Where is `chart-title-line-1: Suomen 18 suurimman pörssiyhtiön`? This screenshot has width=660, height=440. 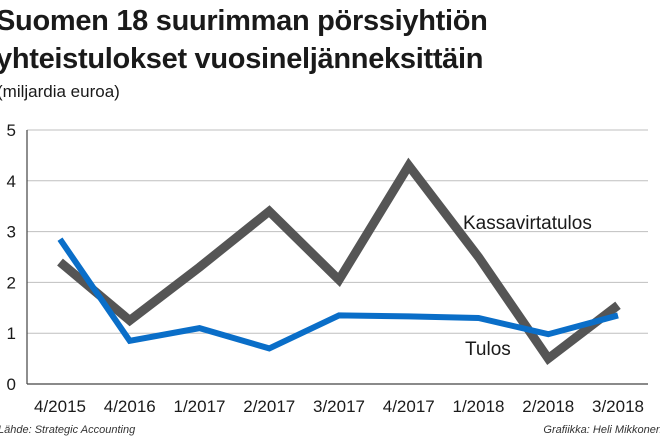 chart-title-line-1: Suomen 18 suurimman pörssiyhtiön is located at coordinates (244, 21).